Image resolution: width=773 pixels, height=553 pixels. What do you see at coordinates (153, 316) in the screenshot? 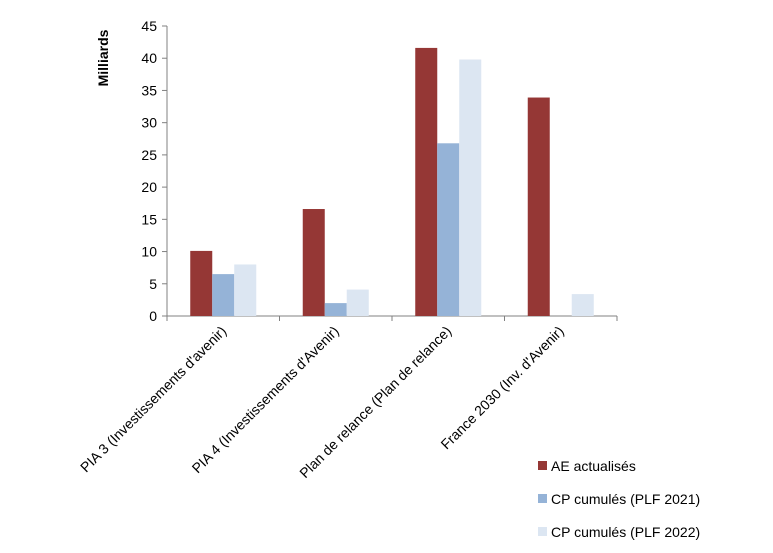
I see `y-tick-label: 0` at bounding box center [153, 316].